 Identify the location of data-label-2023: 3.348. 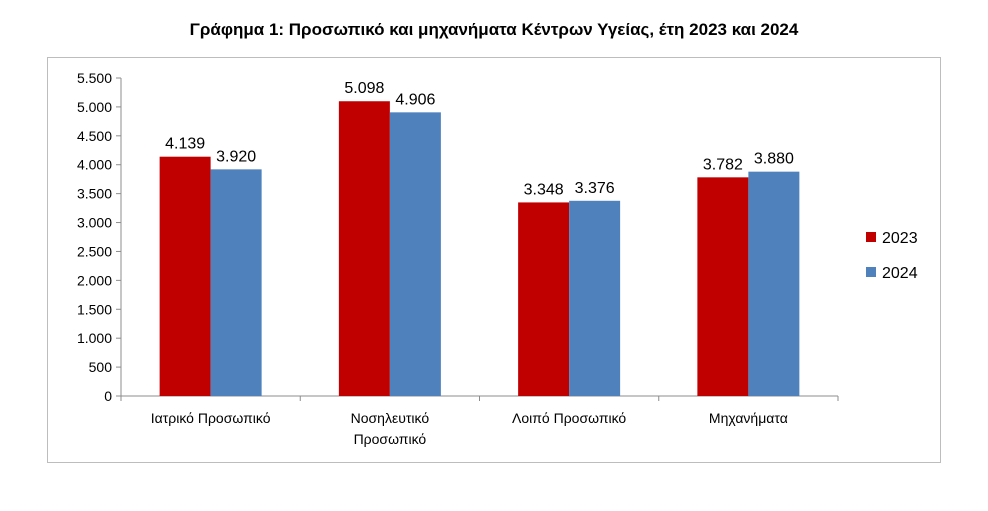
(544, 189).